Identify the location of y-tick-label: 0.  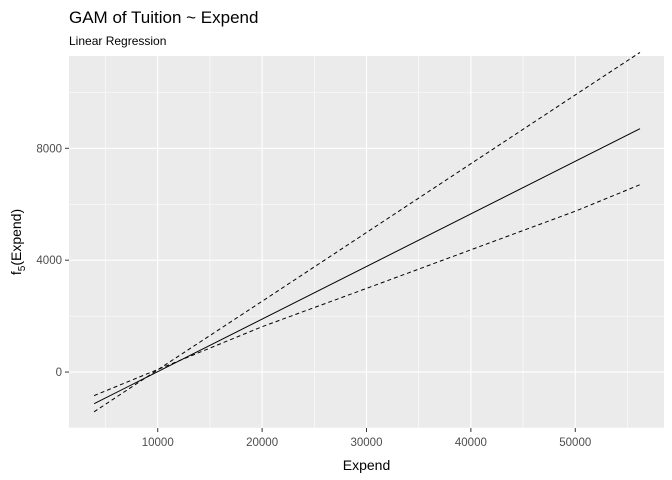
(59, 373).